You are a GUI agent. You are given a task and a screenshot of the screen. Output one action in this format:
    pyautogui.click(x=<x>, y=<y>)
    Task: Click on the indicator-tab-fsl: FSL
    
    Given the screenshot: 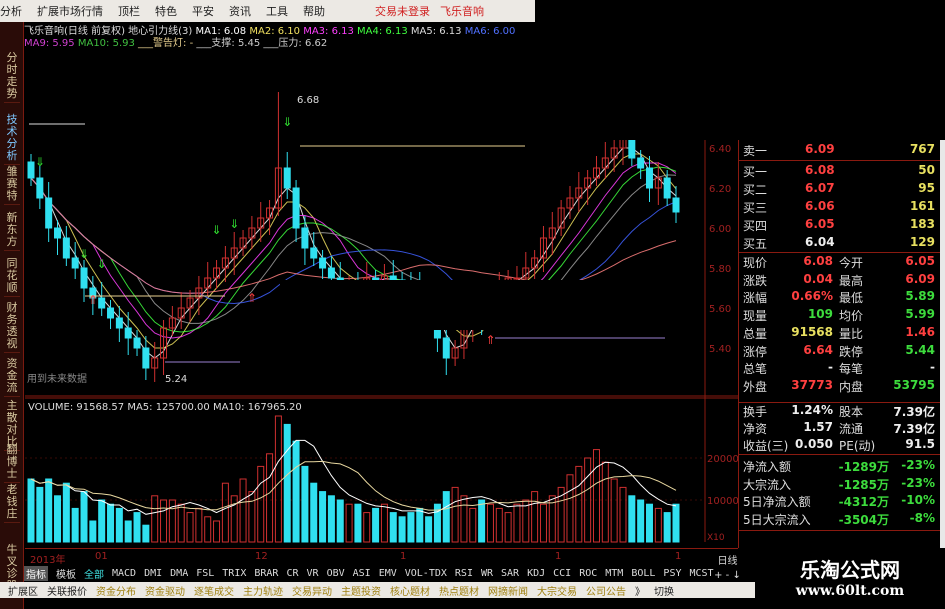 What is the action you would take?
    pyautogui.click(x=205, y=573)
    